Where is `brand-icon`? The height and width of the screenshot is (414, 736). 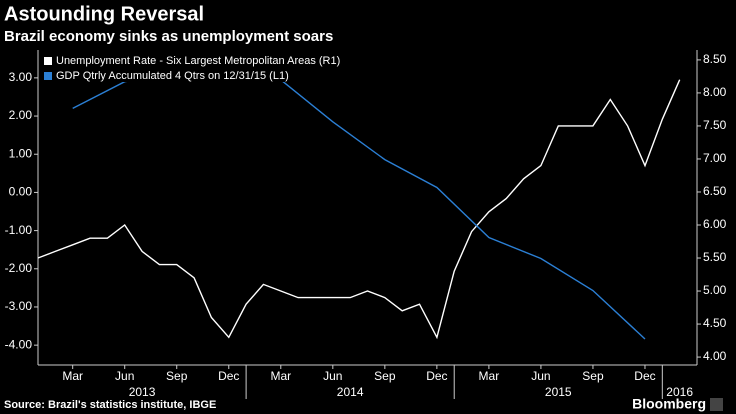 brand-icon is located at coordinates (716, 404).